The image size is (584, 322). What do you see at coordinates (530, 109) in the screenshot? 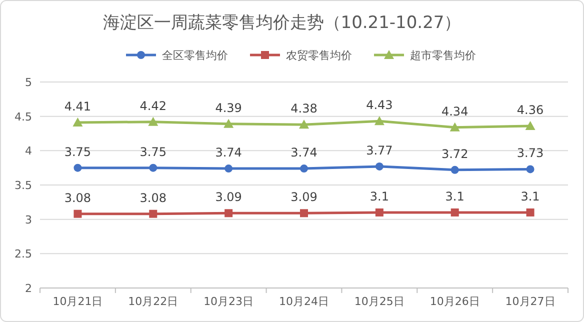
I see `data-label: 4.36` at bounding box center [530, 109].